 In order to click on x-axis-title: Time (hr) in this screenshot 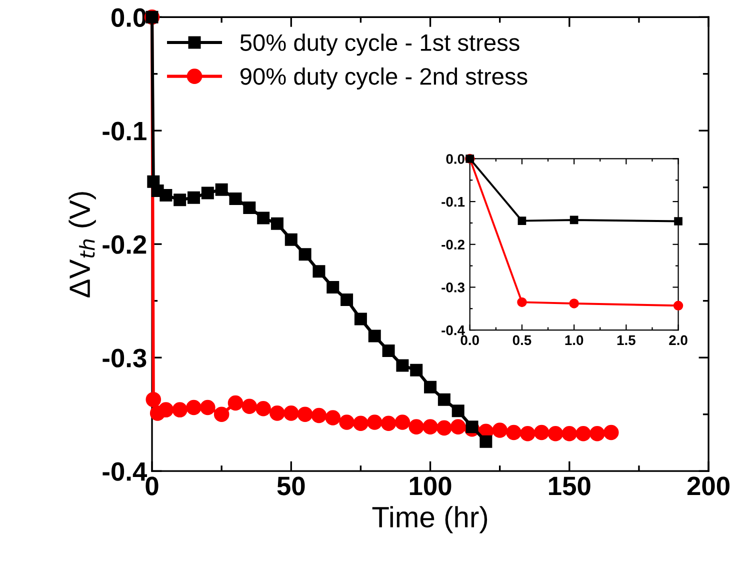, I will do `click(430, 520)`.